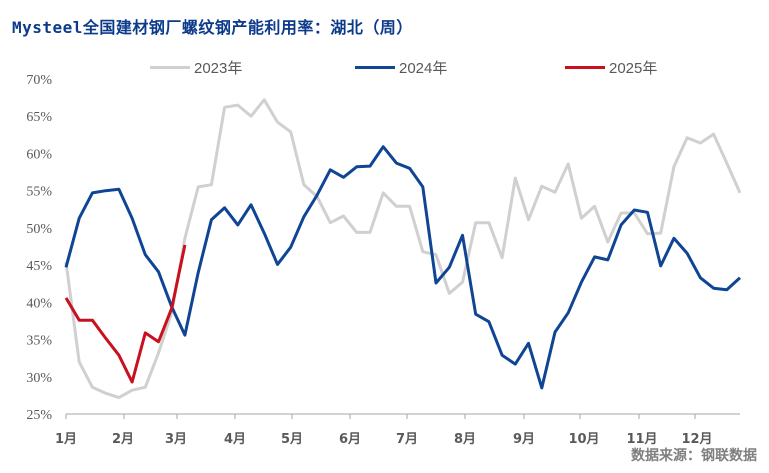 This screenshot has width=769, height=473. What do you see at coordinates (39, 303) in the screenshot?
I see `y-tick-label: 40%` at bounding box center [39, 303].